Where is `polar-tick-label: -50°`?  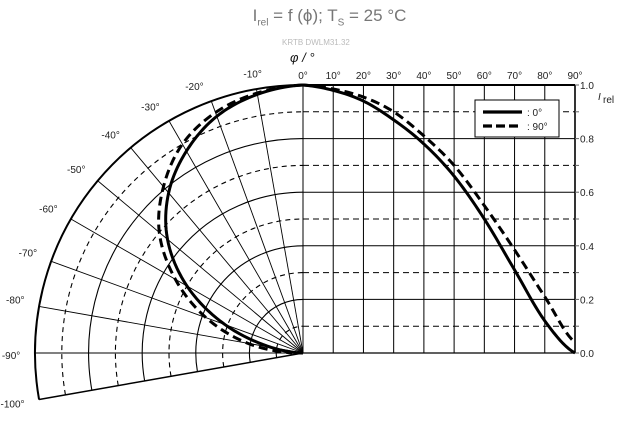 polar-tick-label: -50° is located at coordinates (76, 170).